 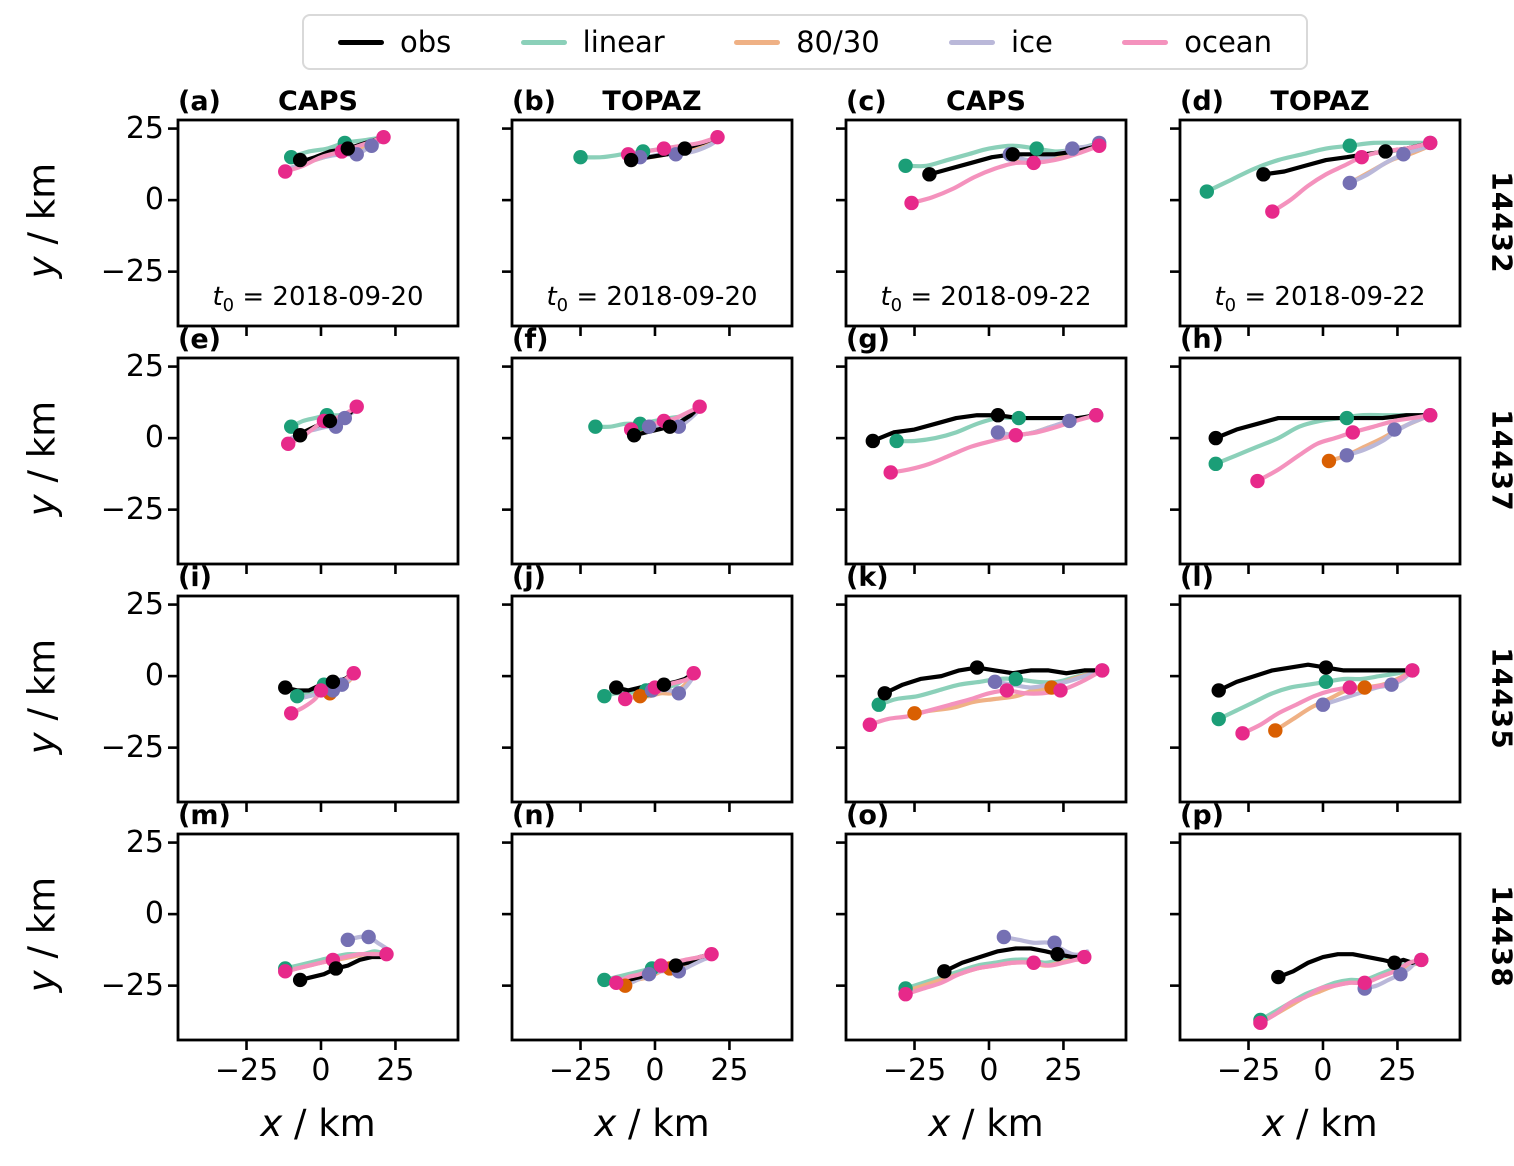 What do you see at coordinates (529, 577) in the screenshot?
I see `panel-tag: (j)` at bounding box center [529, 577].